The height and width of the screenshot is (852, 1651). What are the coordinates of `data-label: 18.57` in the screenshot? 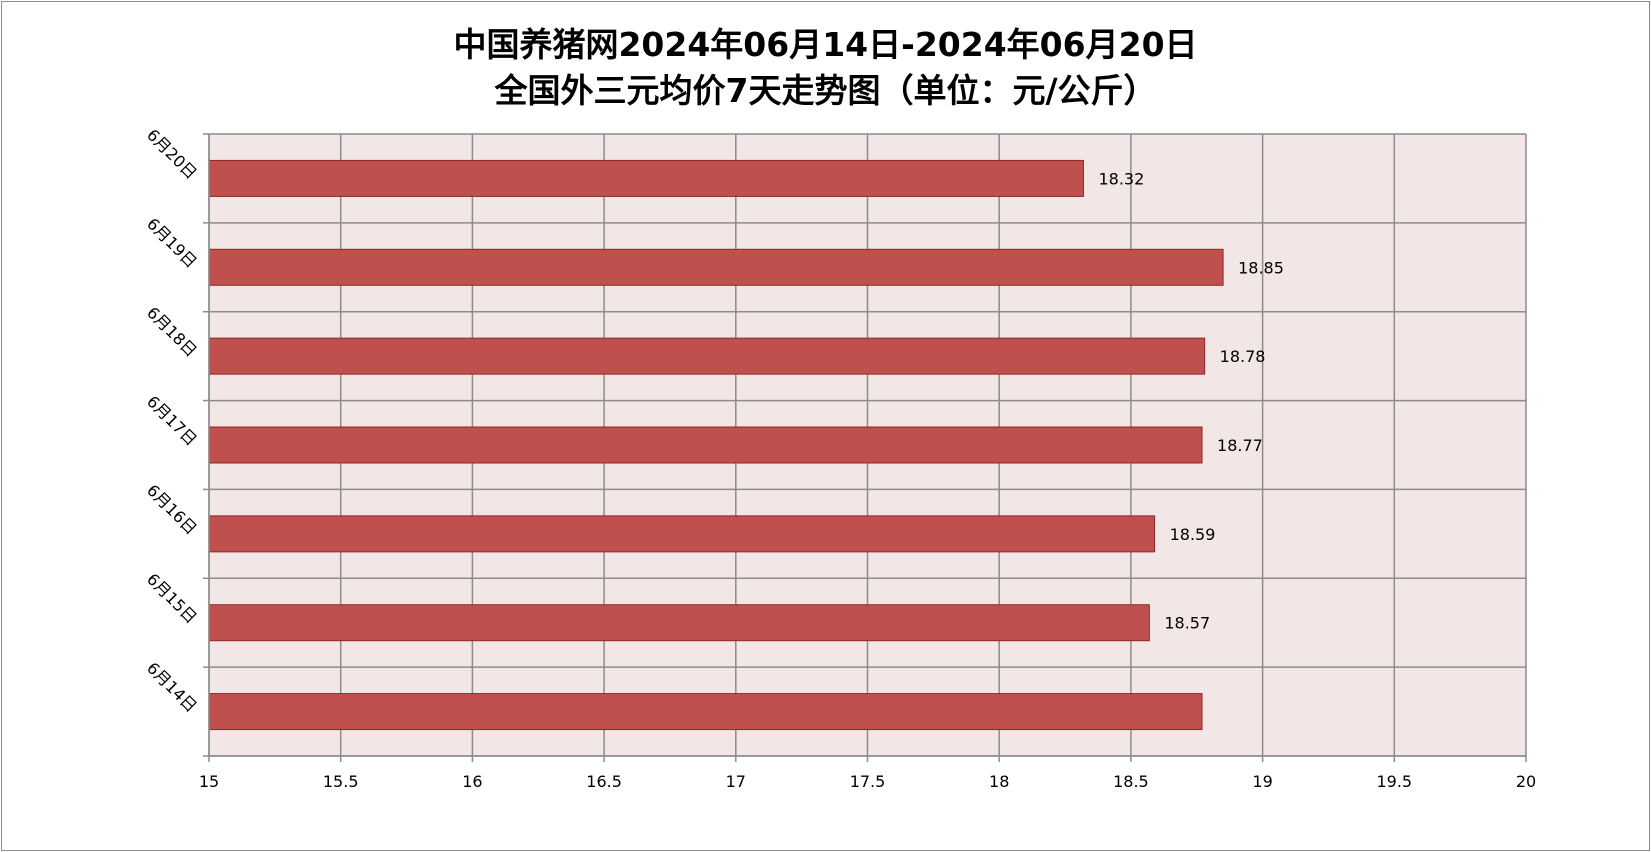 It's located at (1187, 623).